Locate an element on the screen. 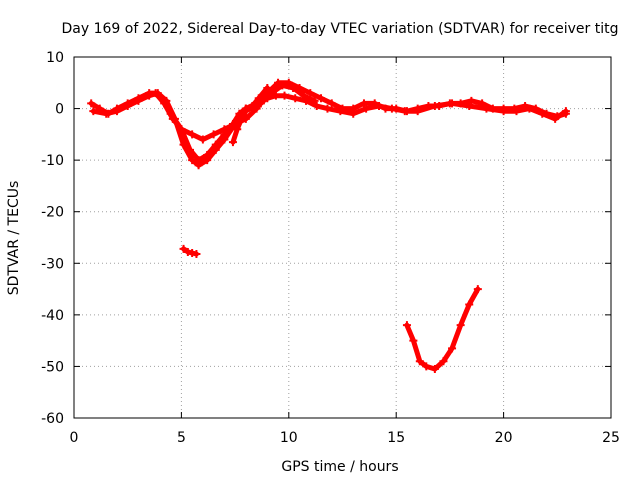  series-branch-descending is located at coordinates (250, 115).